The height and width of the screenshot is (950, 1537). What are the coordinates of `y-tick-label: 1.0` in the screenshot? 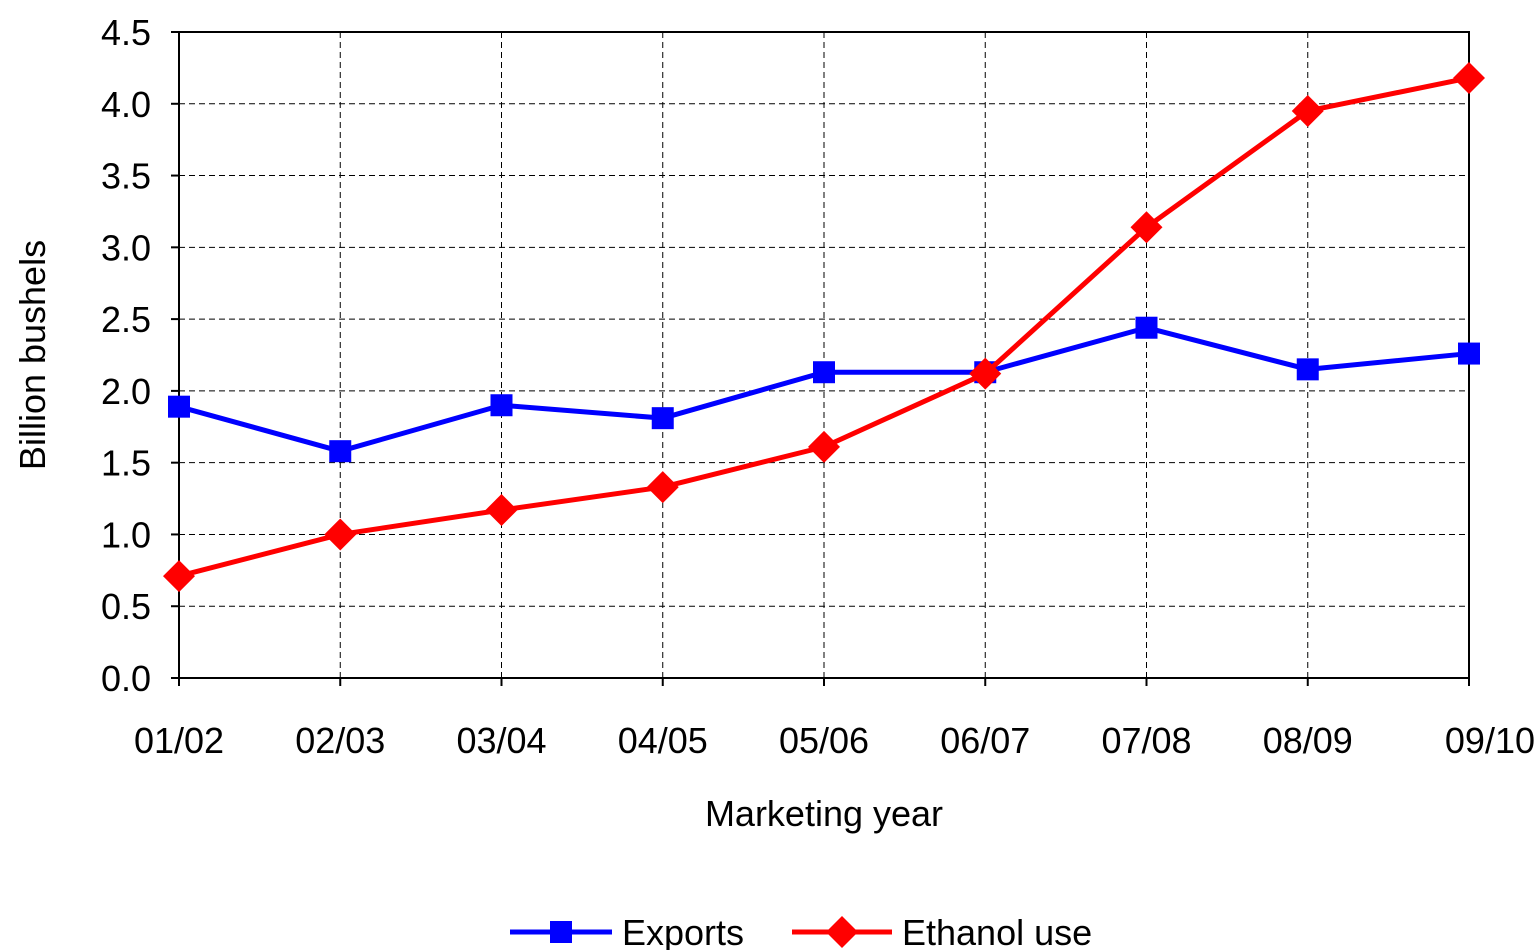 It's located at (126, 534).